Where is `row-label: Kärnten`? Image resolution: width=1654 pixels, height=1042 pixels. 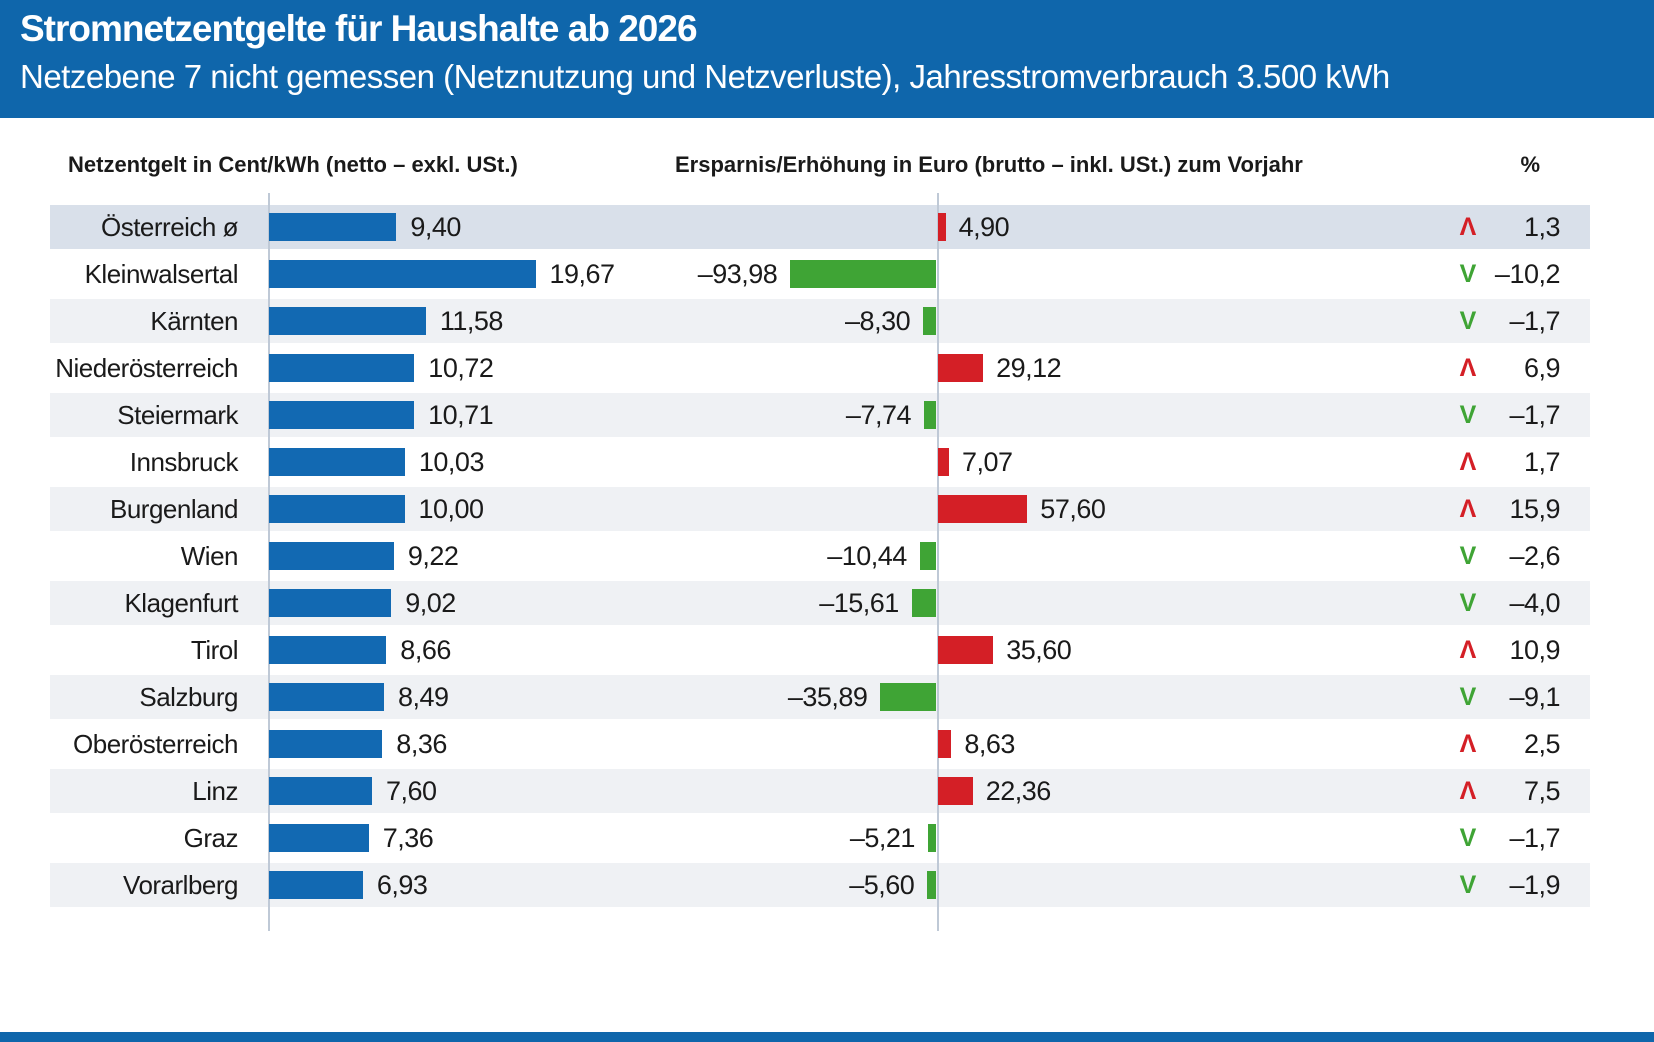
row-label: Kärnten is located at coordinates (194, 321).